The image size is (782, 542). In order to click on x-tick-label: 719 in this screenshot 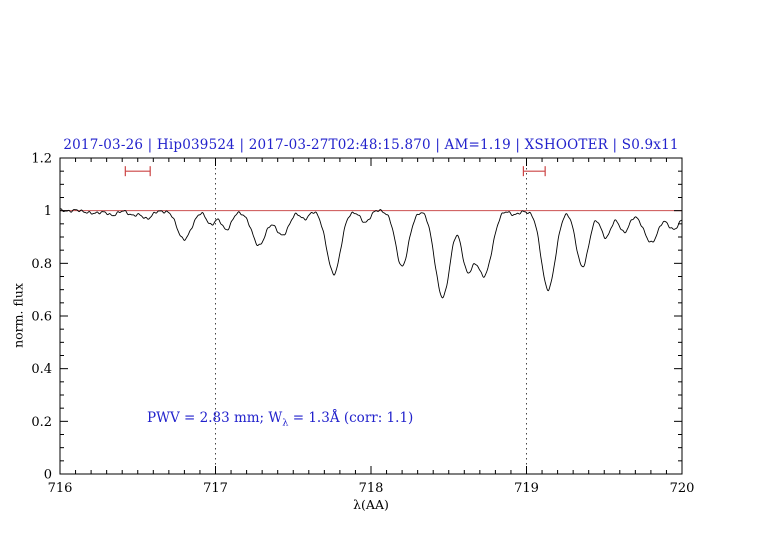, I will do `click(526, 488)`.